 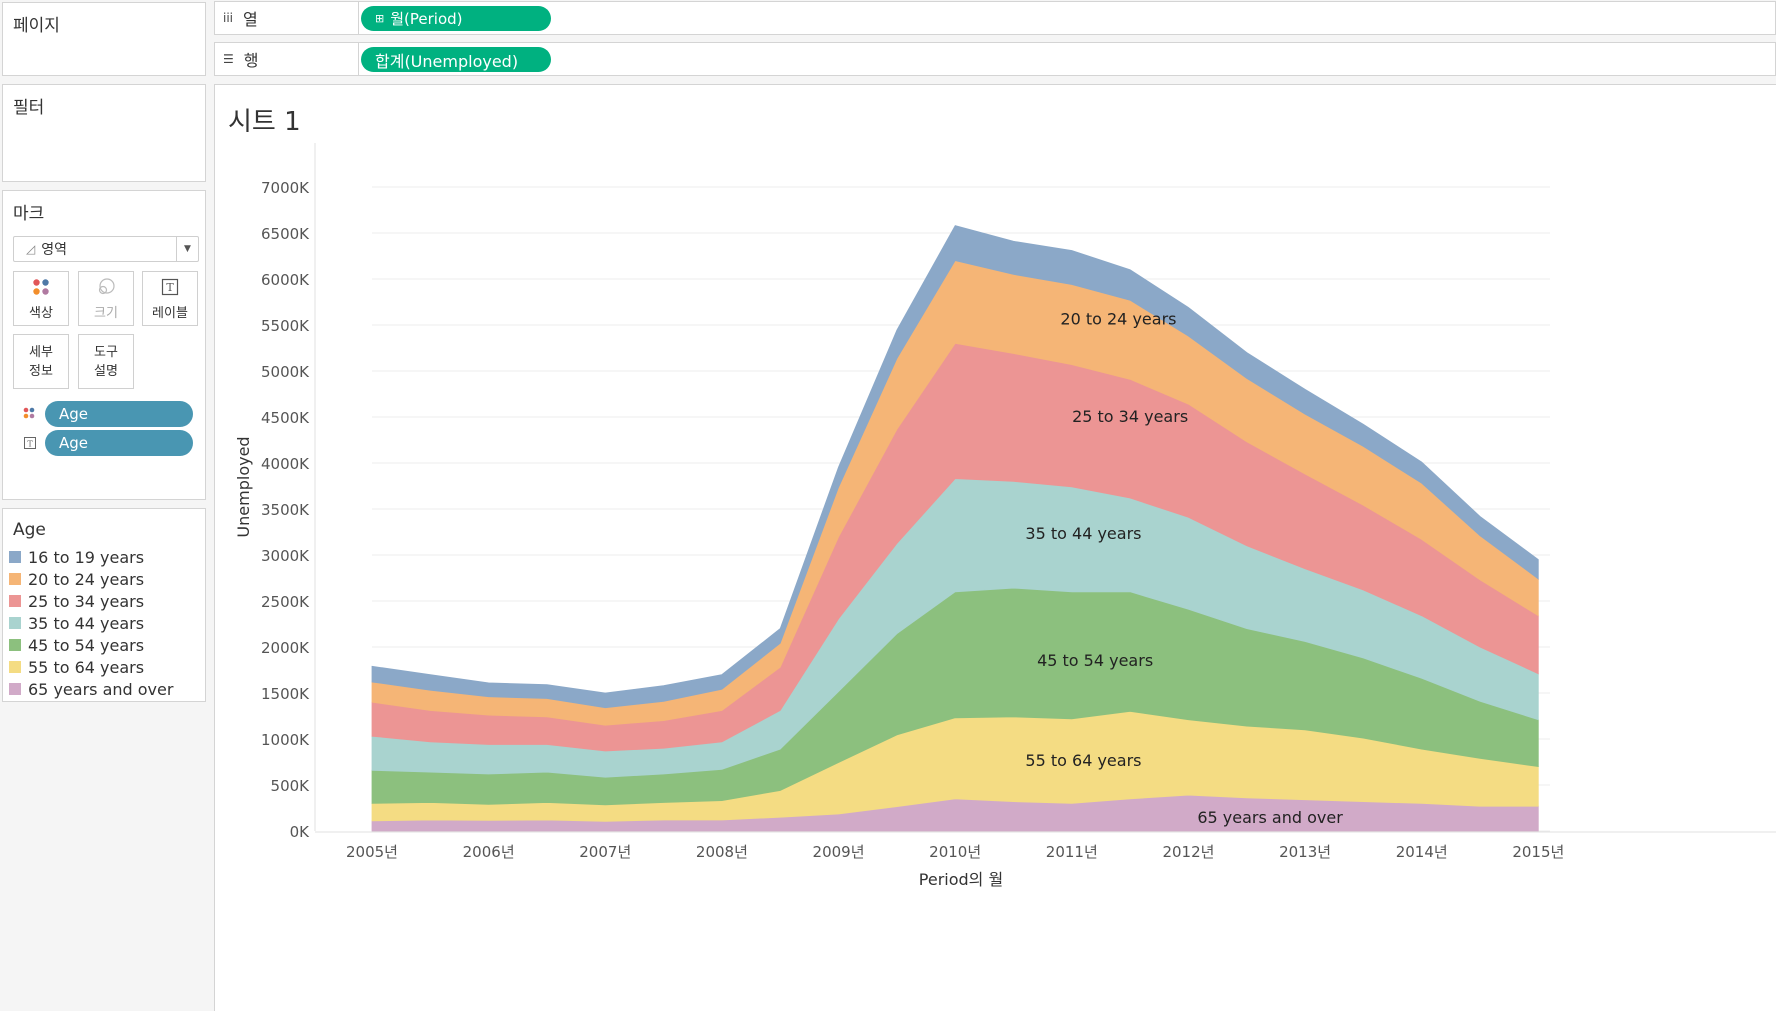 What do you see at coordinates (1083, 760) in the screenshot?
I see `area-label: 55 to 64 years` at bounding box center [1083, 760].